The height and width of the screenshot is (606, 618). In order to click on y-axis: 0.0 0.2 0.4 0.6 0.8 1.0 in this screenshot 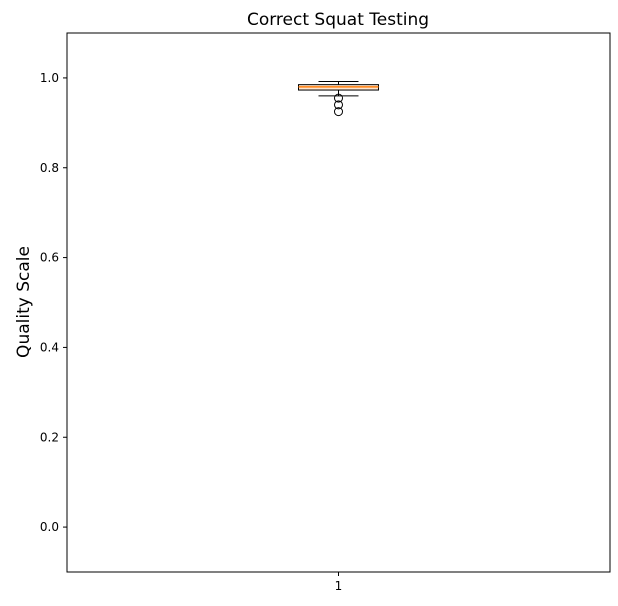, I will do `click(53, 302)`.